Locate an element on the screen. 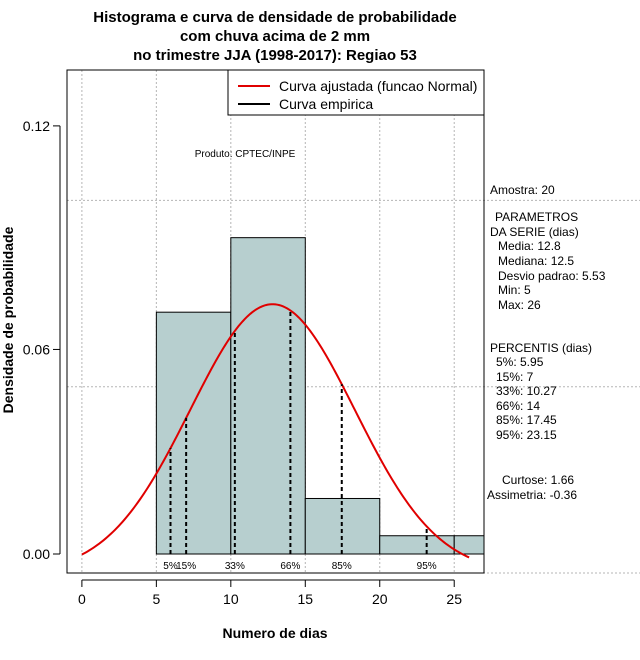 Image resolution: width=640 pixels, height=660 pixels. chart-title-line-3: no trimestre JJA (1998-2017): Regiao 53 is located at coordinates (275, 55).